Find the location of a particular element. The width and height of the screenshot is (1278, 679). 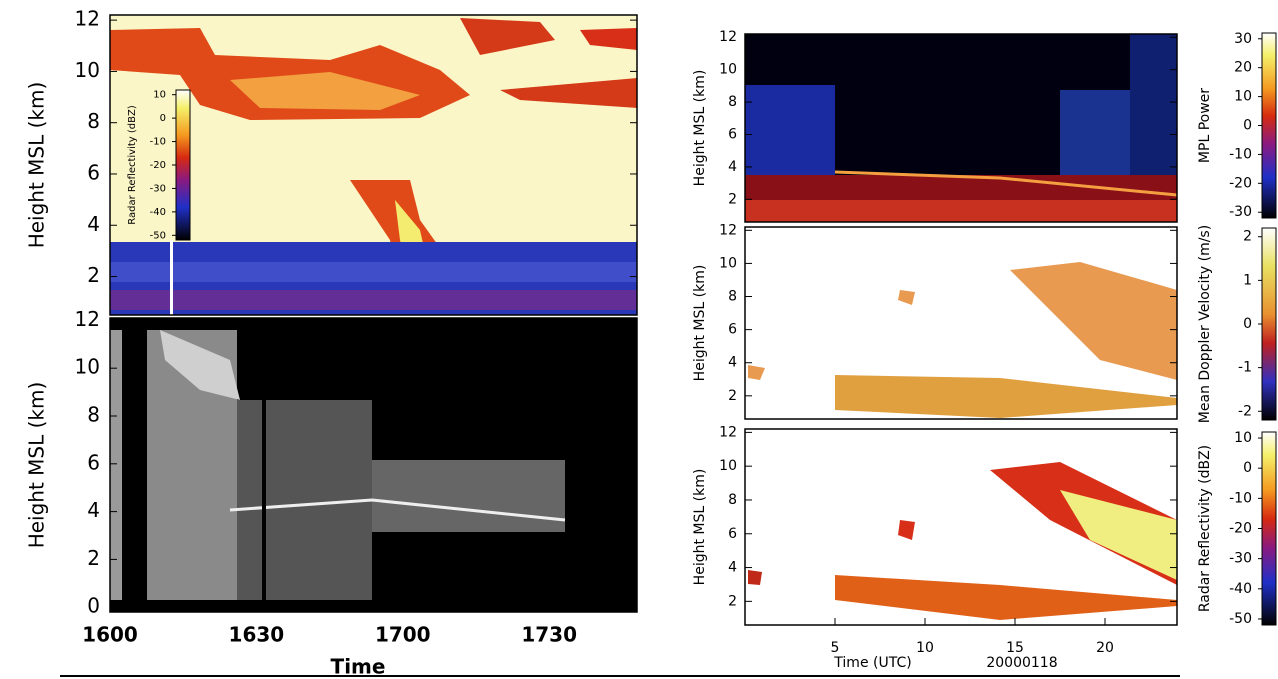

mpl-image is located at coordinates (961, 128).